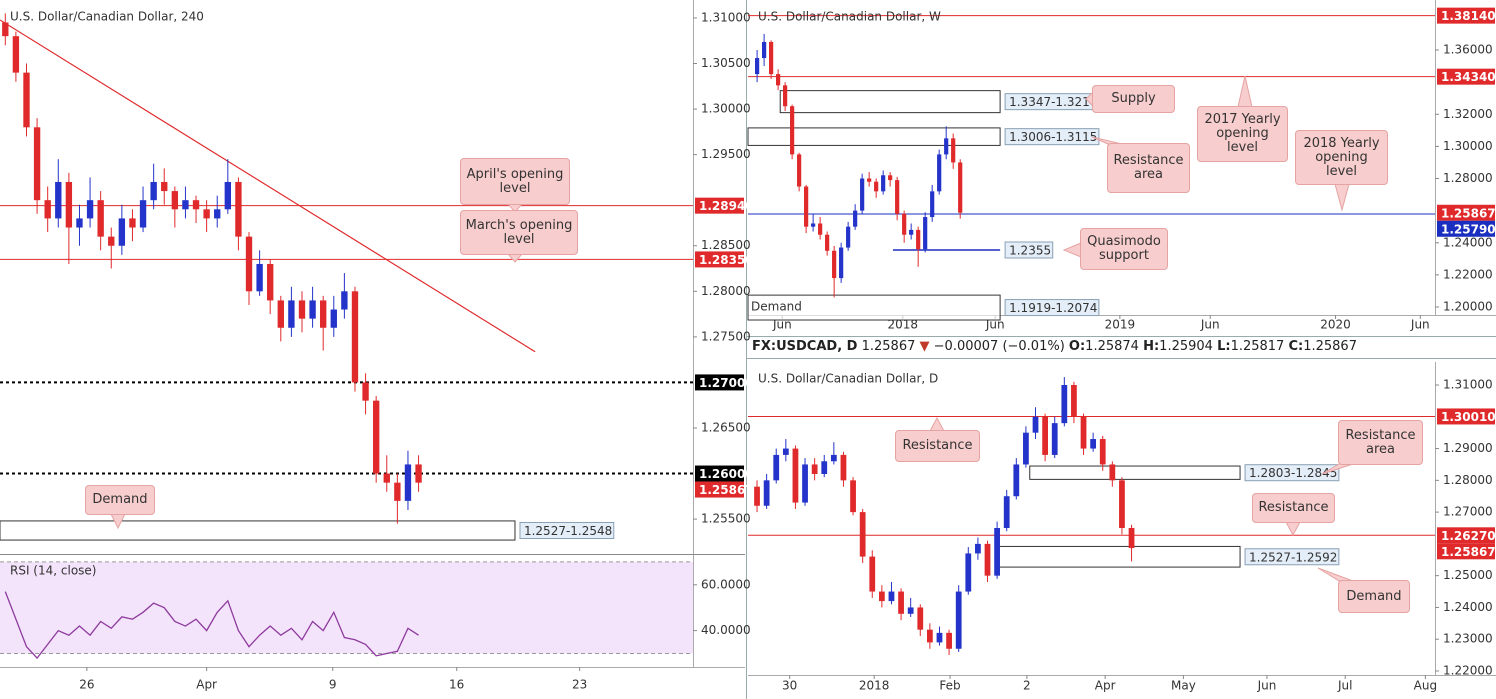  I want to click on x-tick-label: Feb, so click(949, 686).